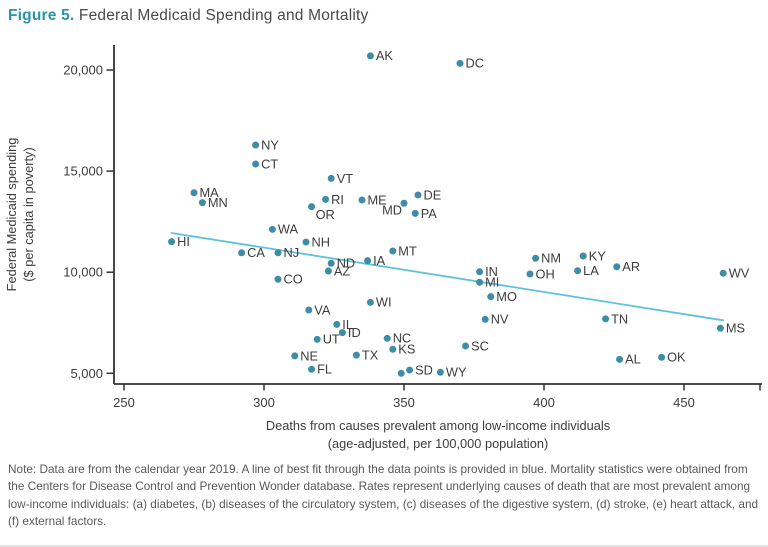 The height and width of the screenshot is (547, 768). I want to click on data-point-label-UT: UT, so click(331, 339).